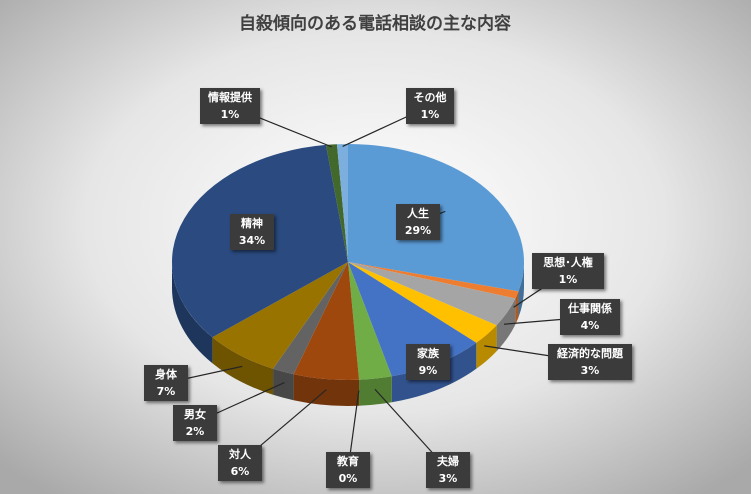 This screenshot has width=751, height=494. What do you see at coordinates (589, 308) in the screenshot?
I see `label-category: 仕事関係` at bounding box center [589, 308].